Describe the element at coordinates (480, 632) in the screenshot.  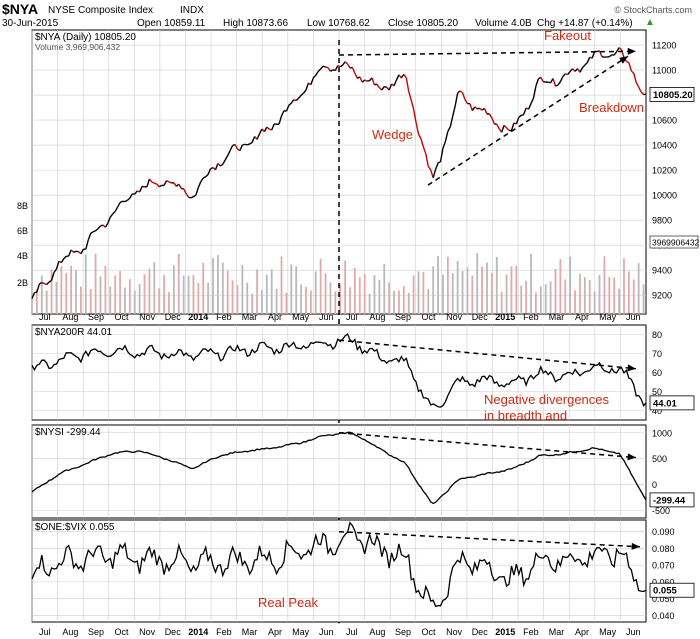
I see `month-tick-label: Dec` at that location.